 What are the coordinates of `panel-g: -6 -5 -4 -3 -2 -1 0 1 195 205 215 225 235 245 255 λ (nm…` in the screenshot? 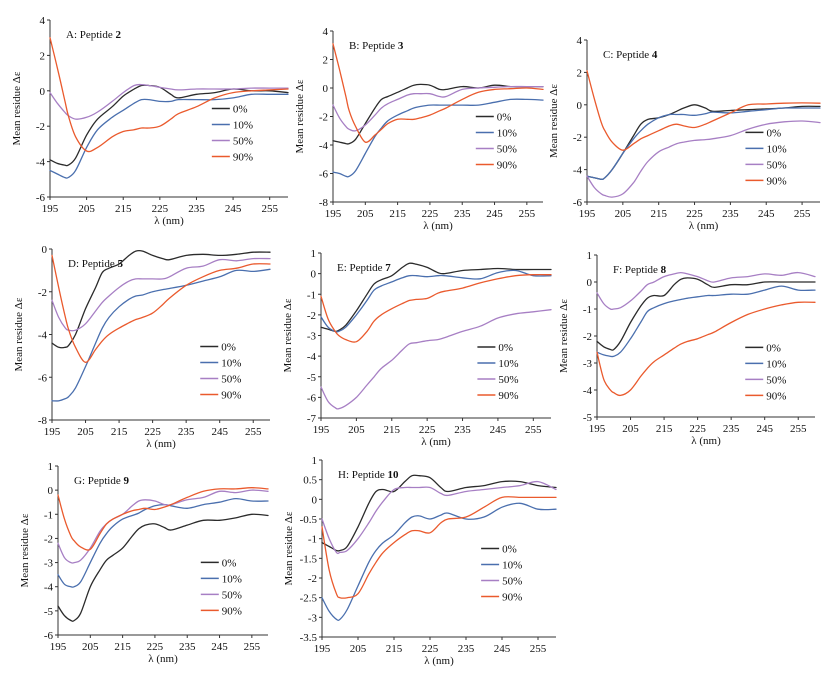 It's located at (144, 563).